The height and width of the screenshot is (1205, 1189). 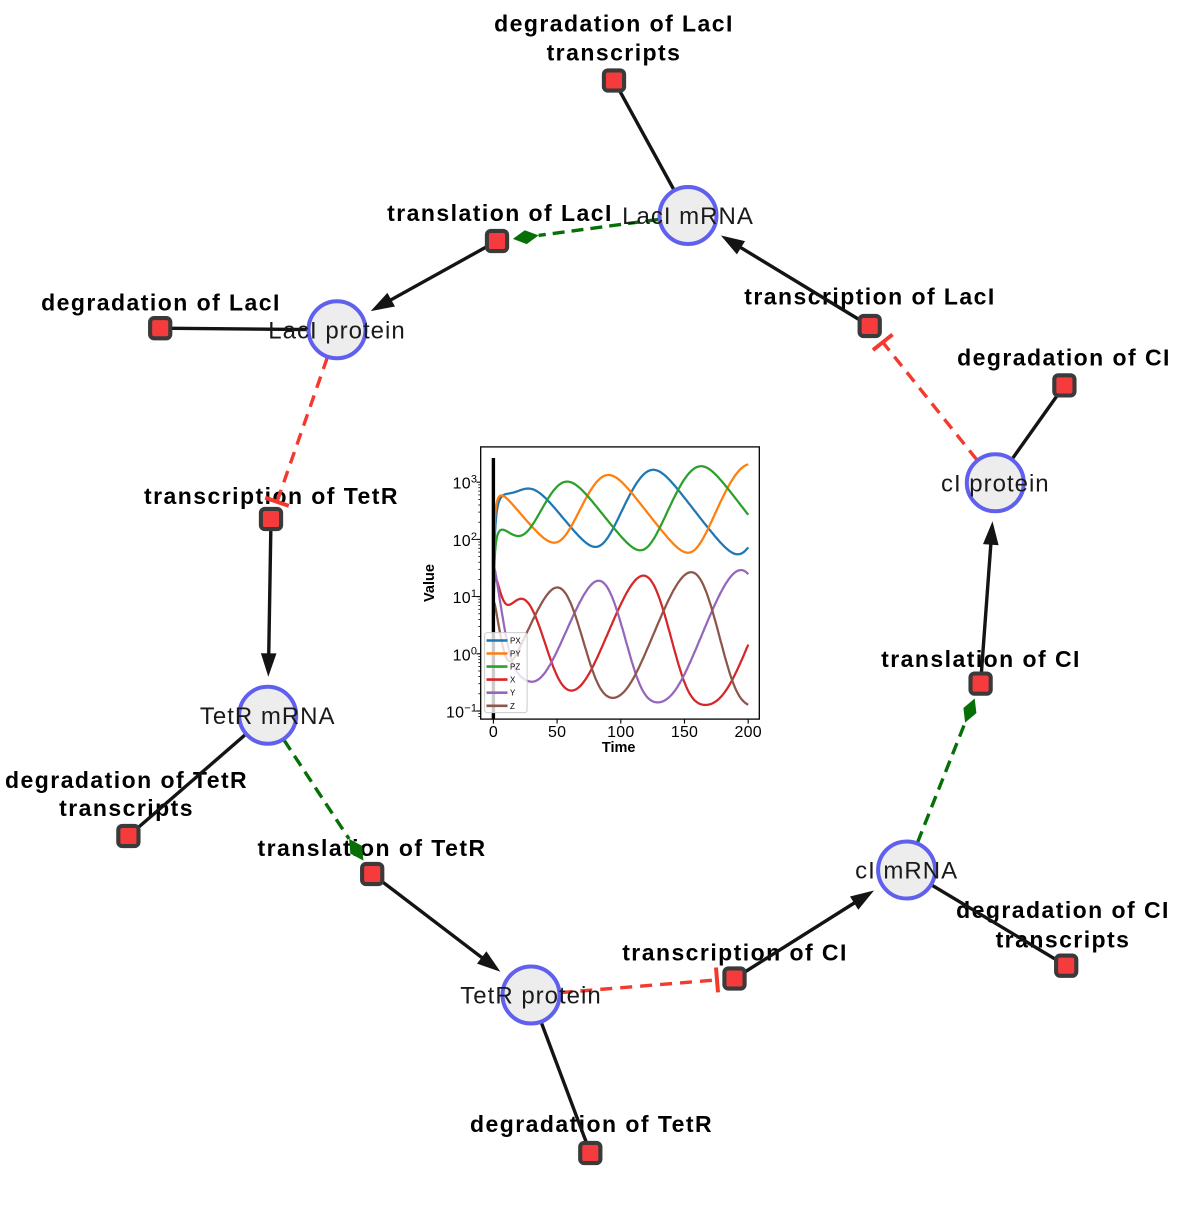 What do you see at coordinates (735, 953) in the screenshot?
I see `svg-text: transcription of CI` at bounding box center [735, 953].